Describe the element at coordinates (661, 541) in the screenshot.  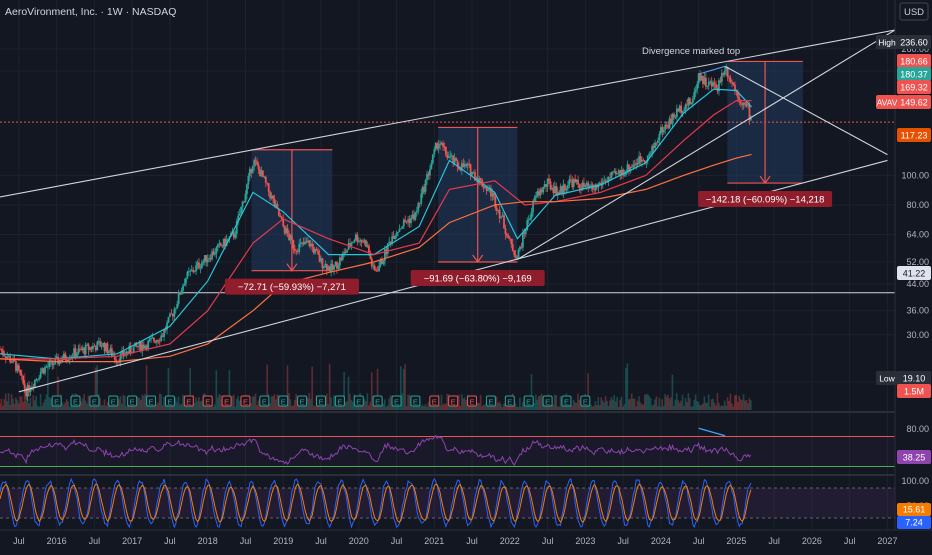
I see `time-tick-label: 2024` at that location.